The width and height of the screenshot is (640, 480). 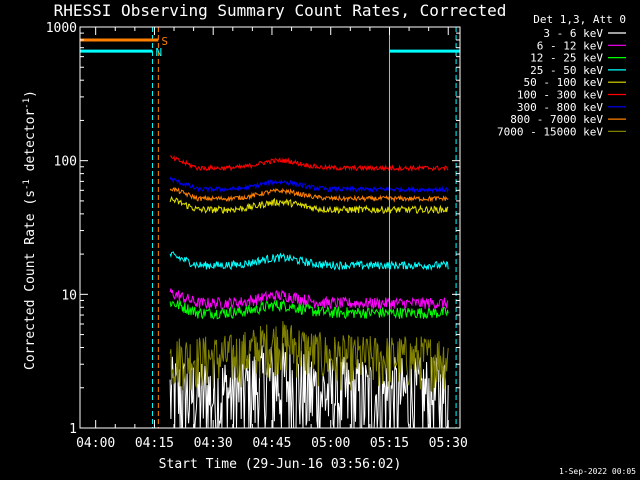 I want to click on y-label-part-1: Corrected Count Rate (s, so click(x=30, y=280).